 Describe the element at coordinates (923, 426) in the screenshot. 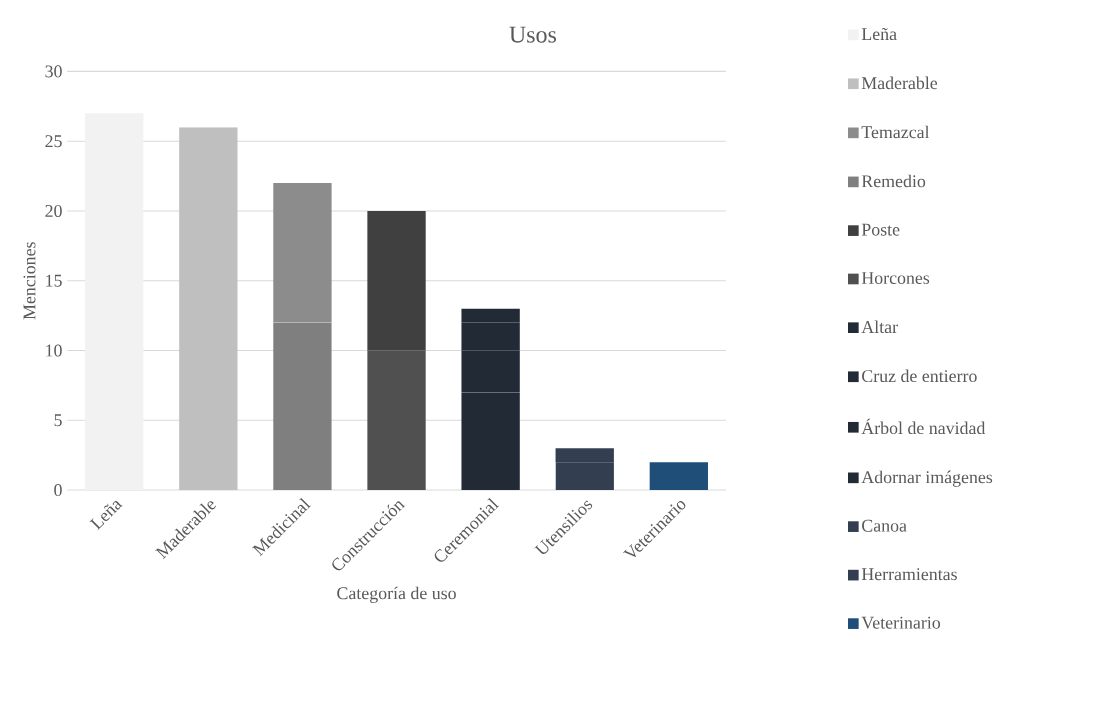

I see `legend-label: Árbol de navidad` at that location.